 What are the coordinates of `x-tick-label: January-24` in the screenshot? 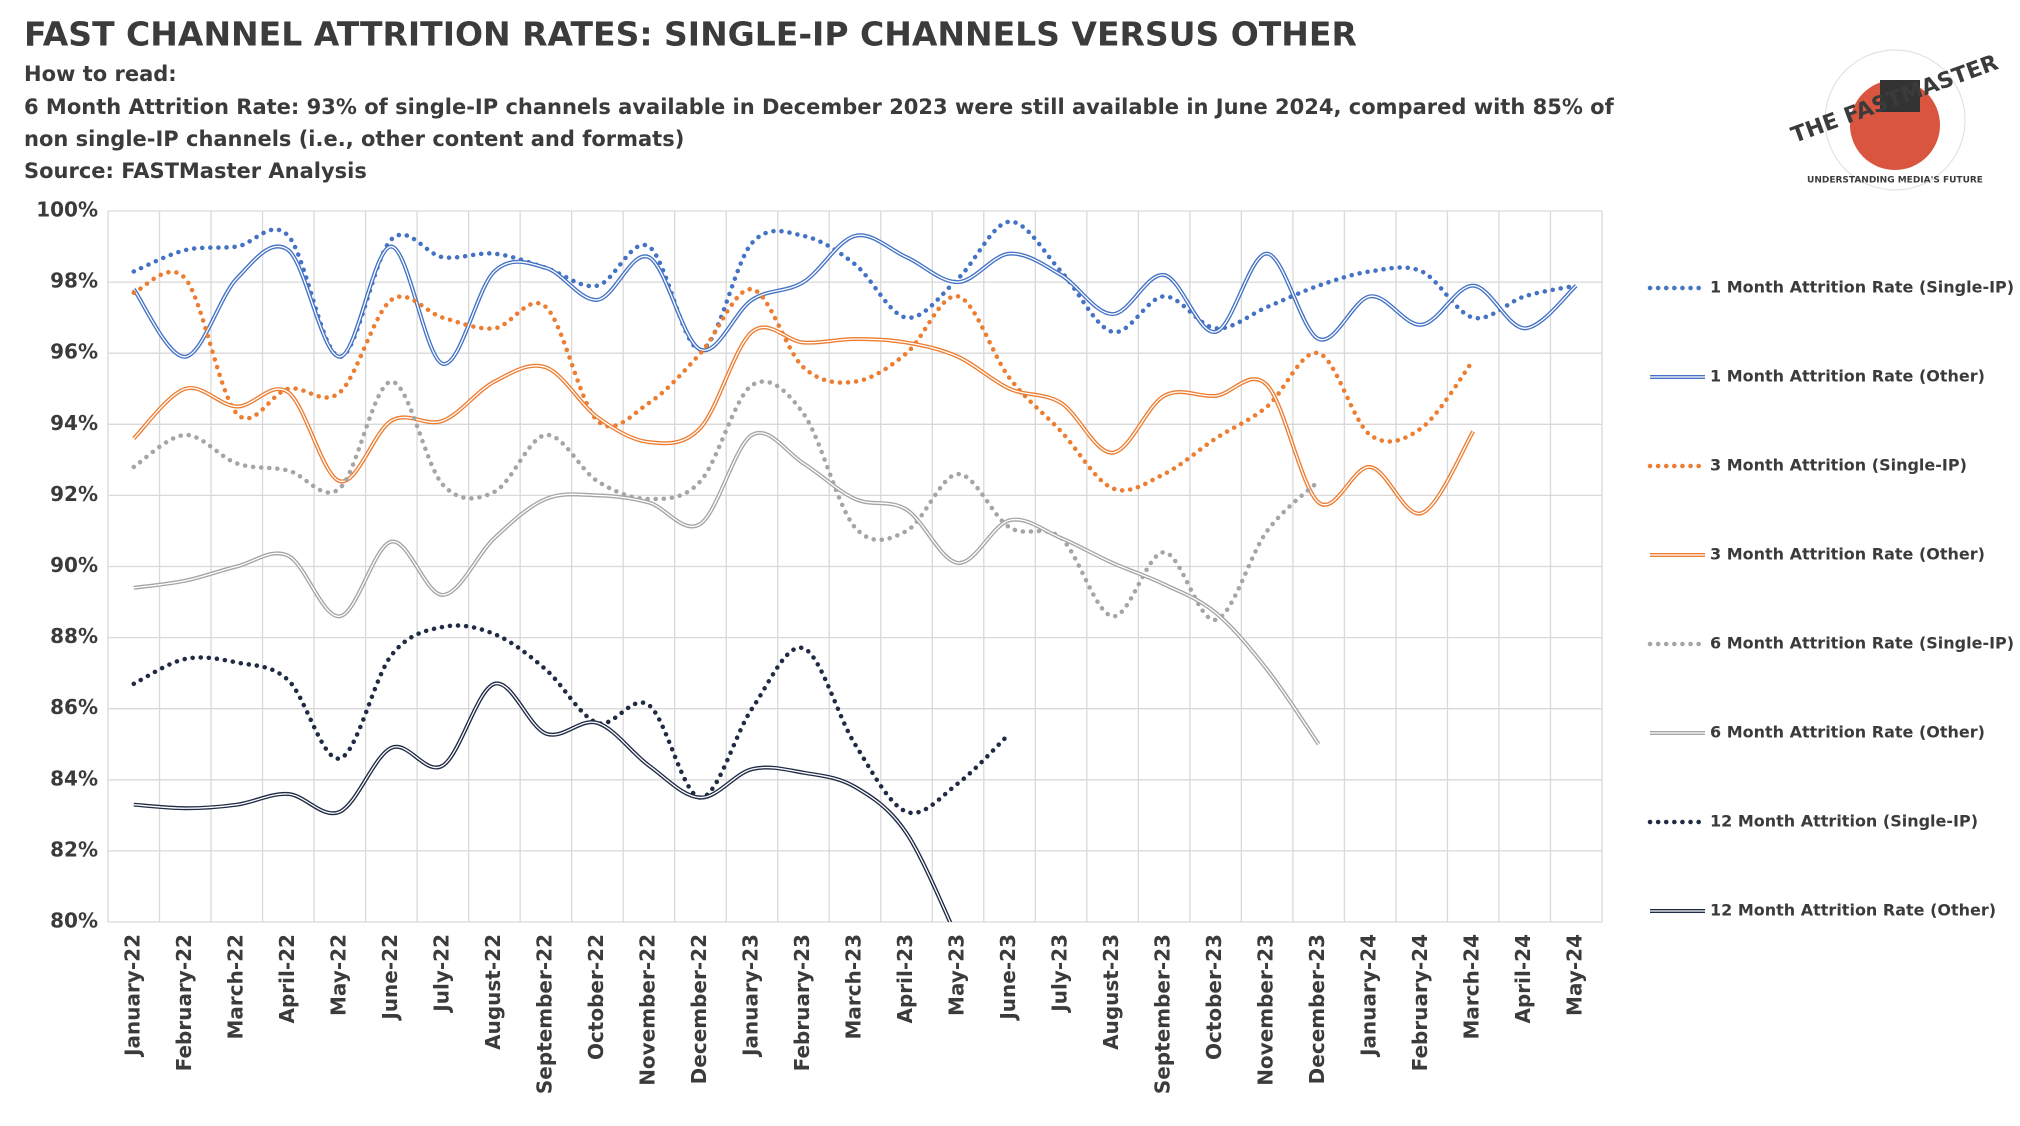 It's located at (1369, 996).